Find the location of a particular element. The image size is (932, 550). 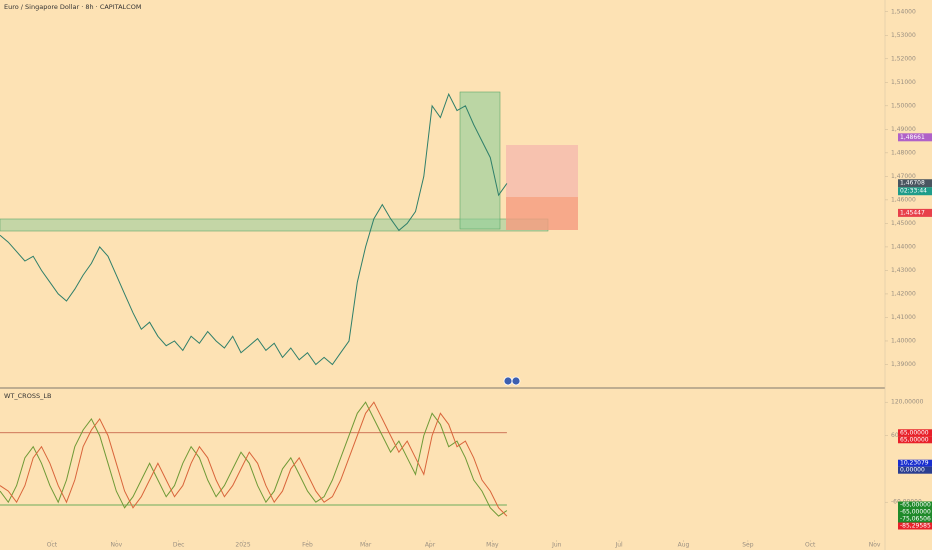

value-label: -85,29585 is located at coordinates (915, 526).